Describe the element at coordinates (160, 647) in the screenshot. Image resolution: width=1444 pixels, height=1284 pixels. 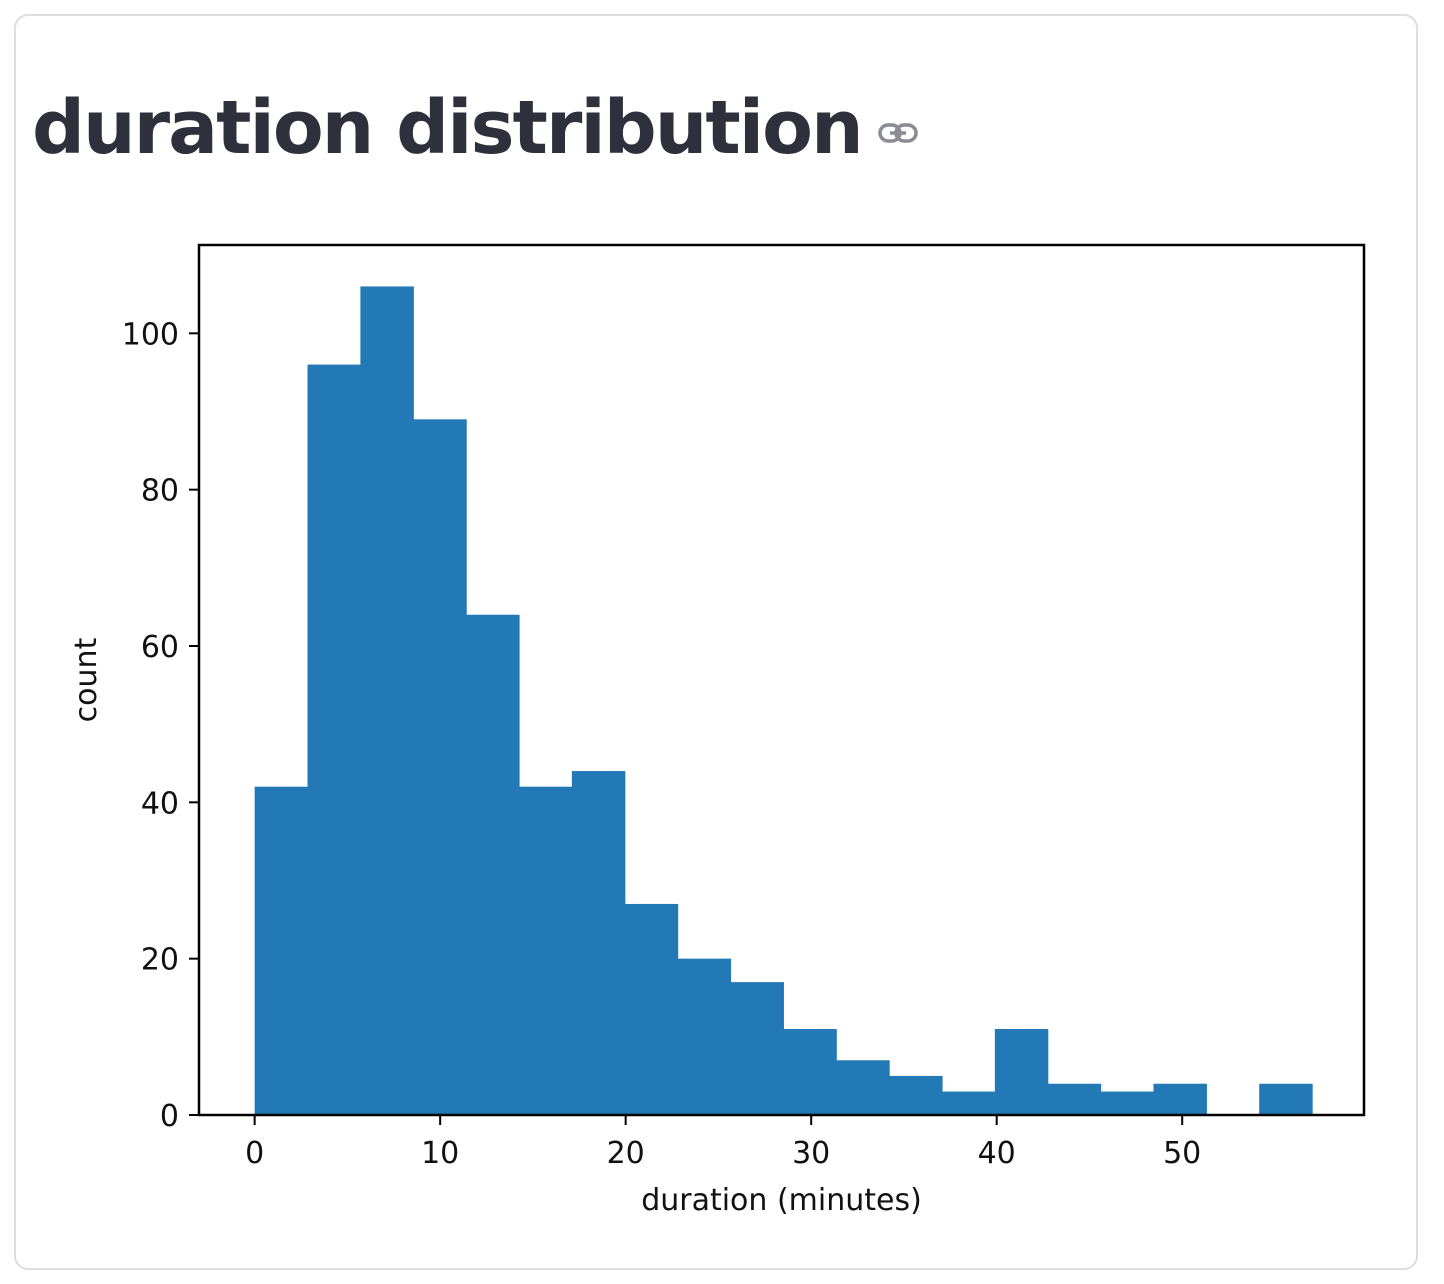
I see `y-tick-label: 60` at that location.